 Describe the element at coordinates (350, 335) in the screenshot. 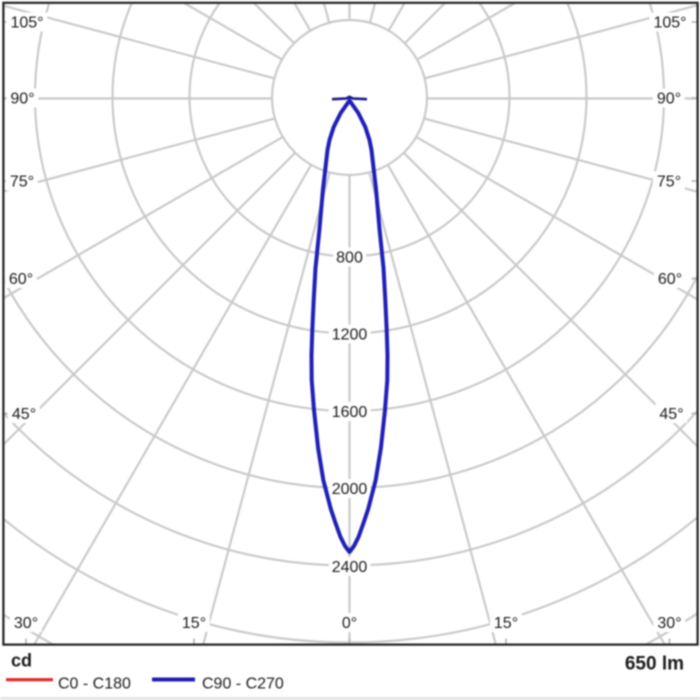

I see `svg-text: 1200` at that location.